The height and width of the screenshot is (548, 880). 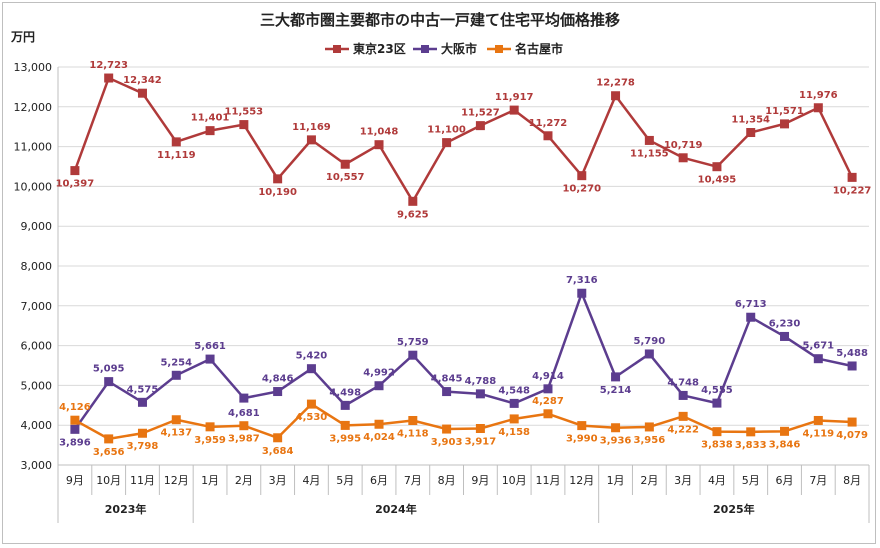 What do you see at coordinates (244, 439) in the screenshot?
I see `data-label: 3,987` at bounding box center [244, 439].